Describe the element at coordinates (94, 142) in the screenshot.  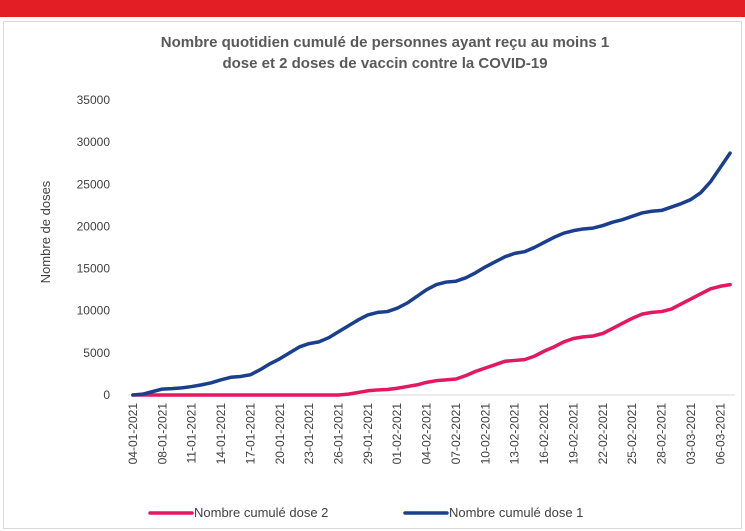
I see `y-tick-label: 30000` at that location.